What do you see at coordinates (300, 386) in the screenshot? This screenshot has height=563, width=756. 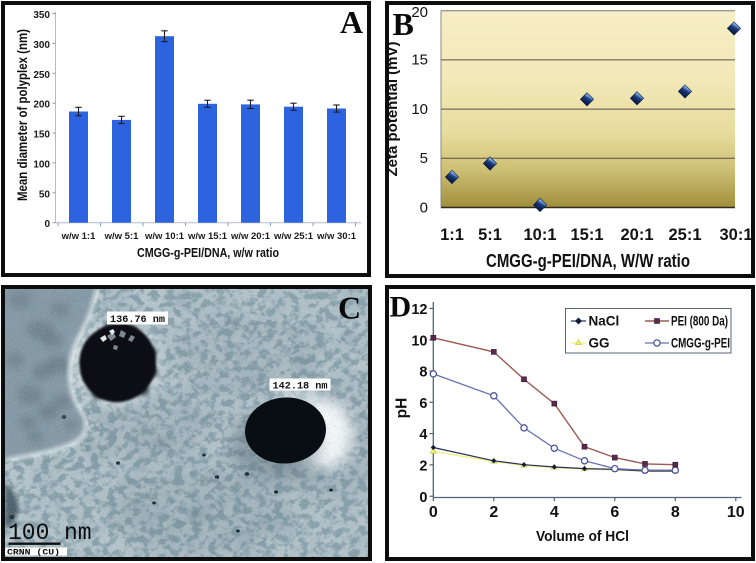 I see `svg-text: 142.18 nm` at bounding box center [300, 386].